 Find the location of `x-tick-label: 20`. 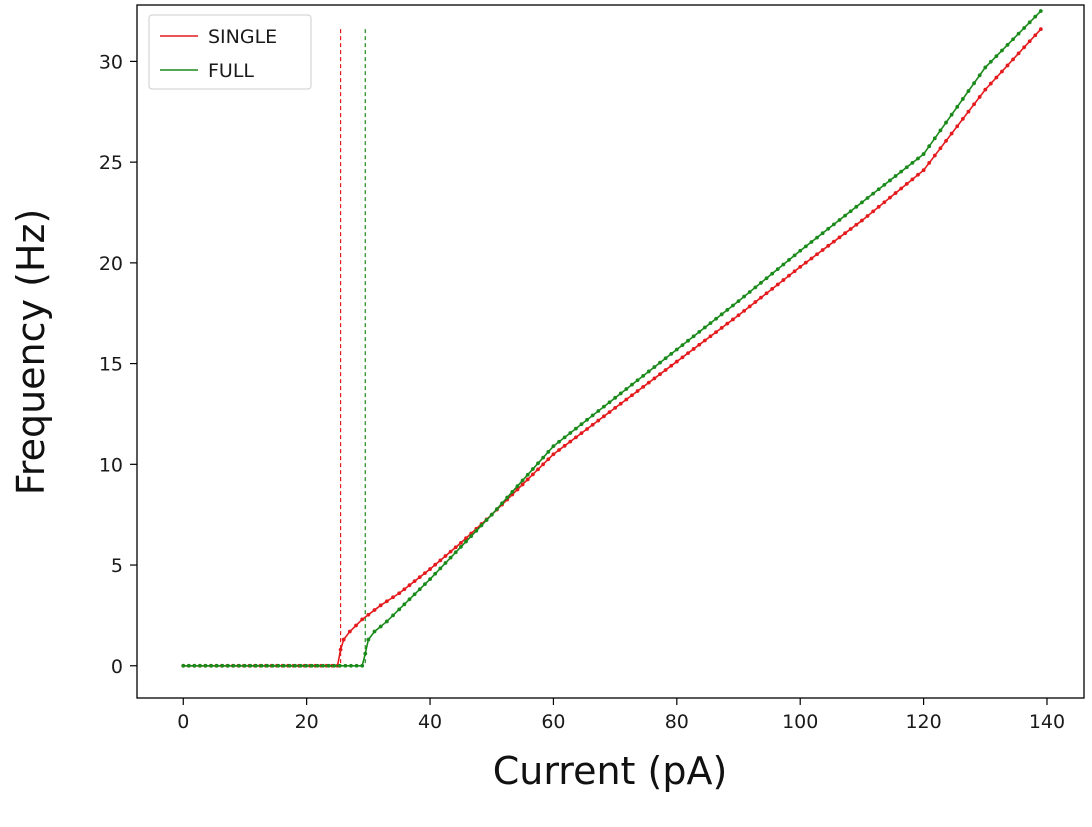

x-tick-label: 20 is located at coordinates (307, 722).